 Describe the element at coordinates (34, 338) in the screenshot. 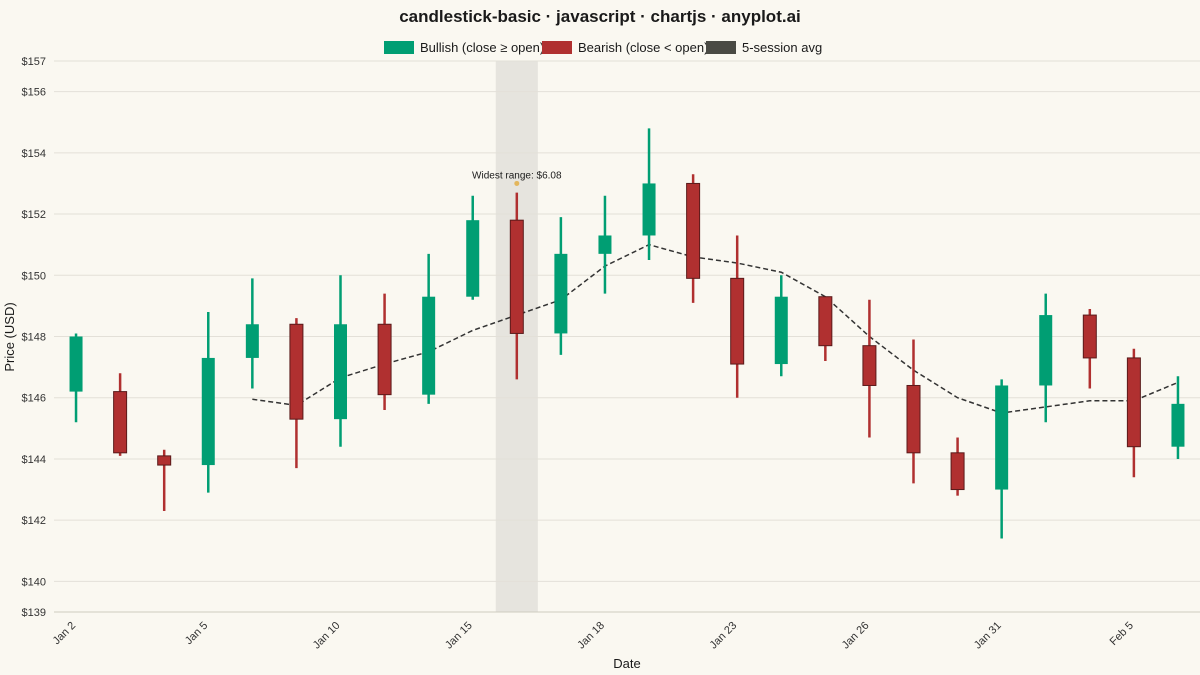

I see `y-tick-label: $148` at that location.